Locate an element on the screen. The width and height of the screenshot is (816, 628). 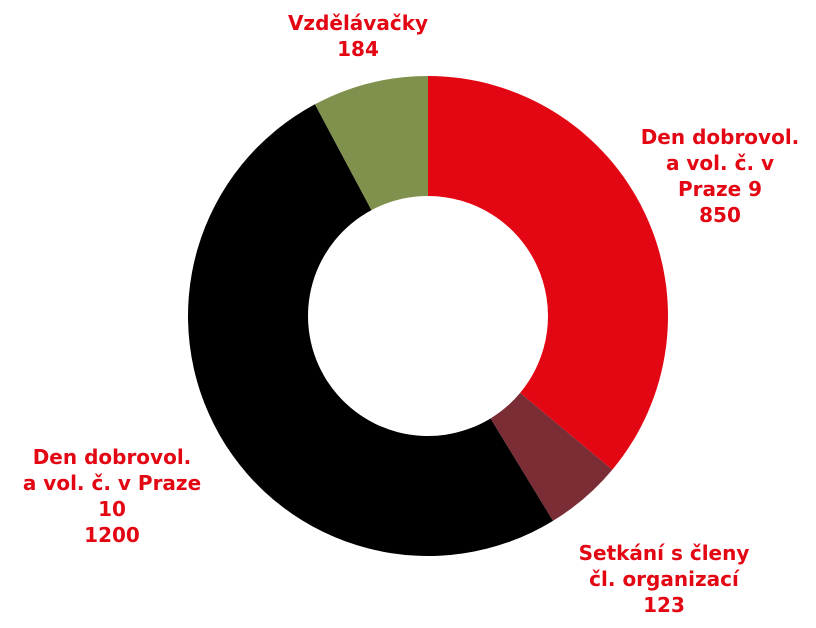
slice-label: Den dobrovol. a vol. č. v Praze 9 850 is located at coordinates (703, 176).